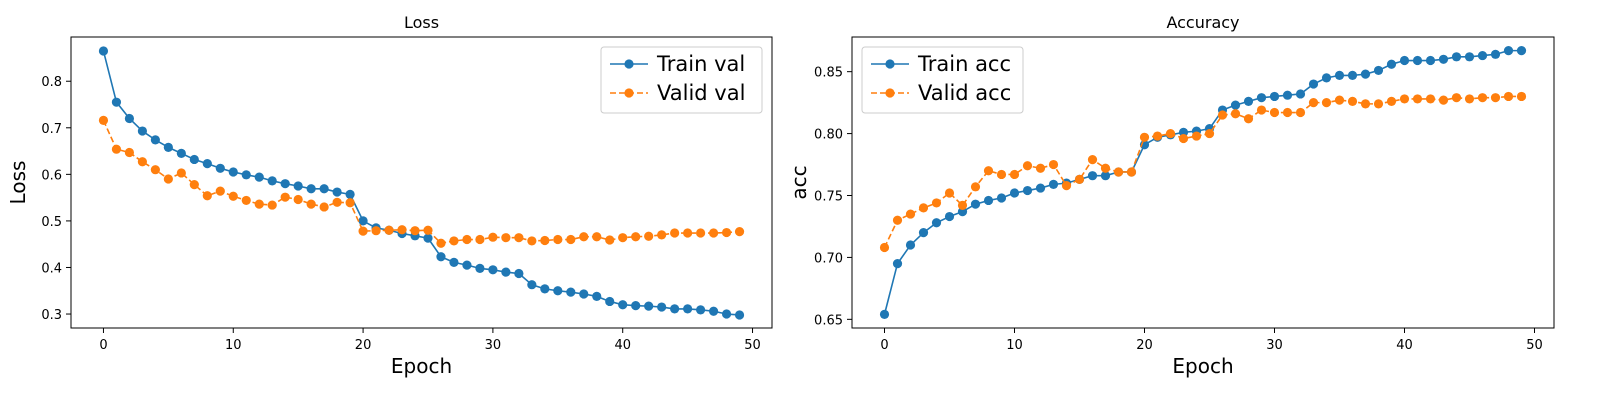 The height and width of the screenshot is (400, 1600). I want to click on legend: Train val Valid val, so click(681, 80).